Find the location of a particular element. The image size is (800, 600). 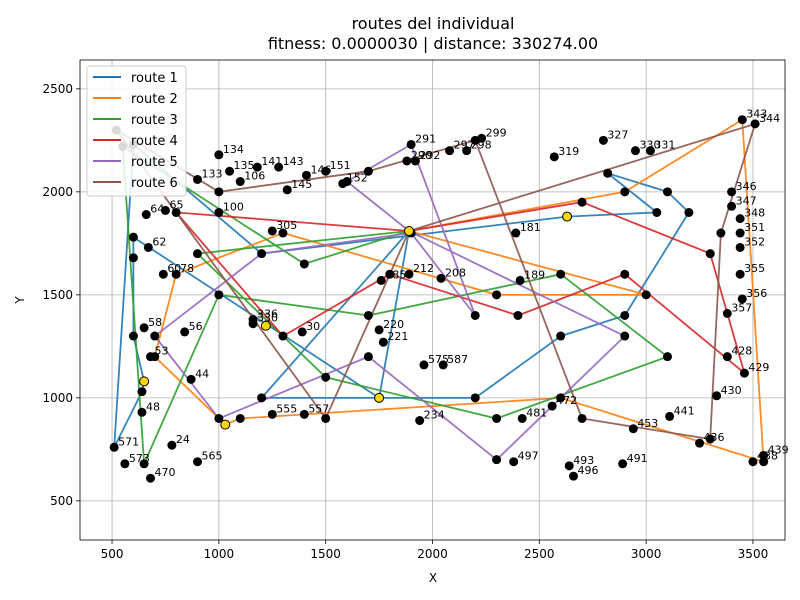

node-label: 355 is located at coordinates (754, 268).